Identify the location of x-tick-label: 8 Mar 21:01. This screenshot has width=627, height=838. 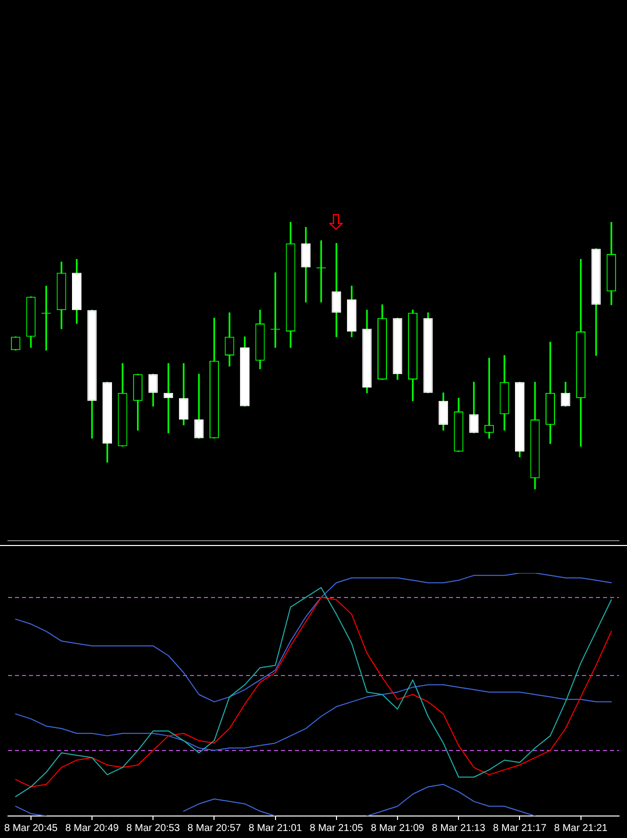
(275, 828).